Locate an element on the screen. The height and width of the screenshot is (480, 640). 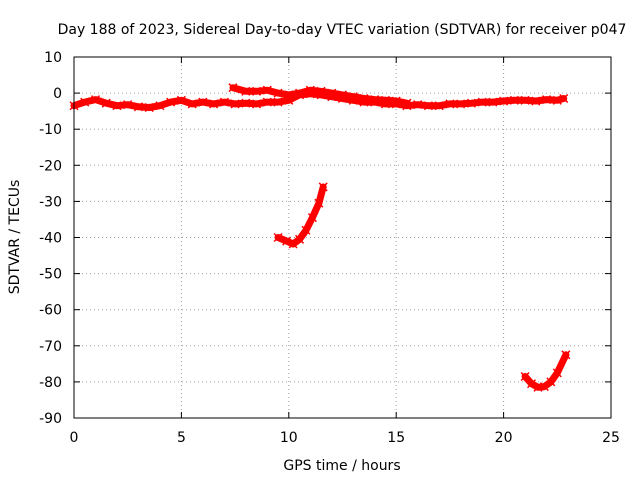
x-tick-label: 10 is located at coordinates (289, 438).